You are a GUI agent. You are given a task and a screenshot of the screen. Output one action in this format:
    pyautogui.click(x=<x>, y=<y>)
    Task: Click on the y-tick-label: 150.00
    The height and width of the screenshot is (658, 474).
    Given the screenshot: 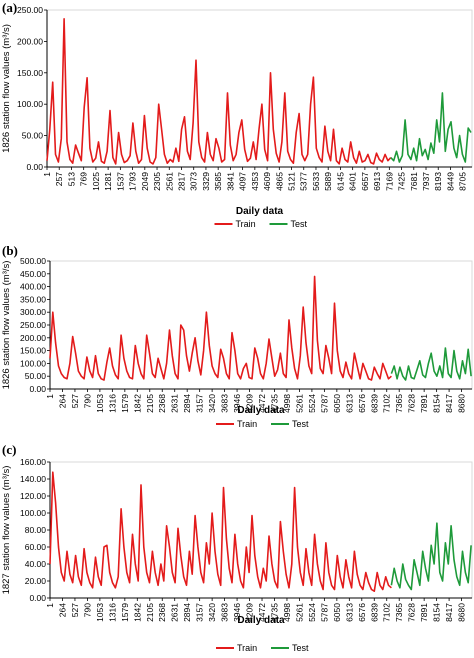 What is the action you would take?
    pyautogui.click(x=33, y=351)
    